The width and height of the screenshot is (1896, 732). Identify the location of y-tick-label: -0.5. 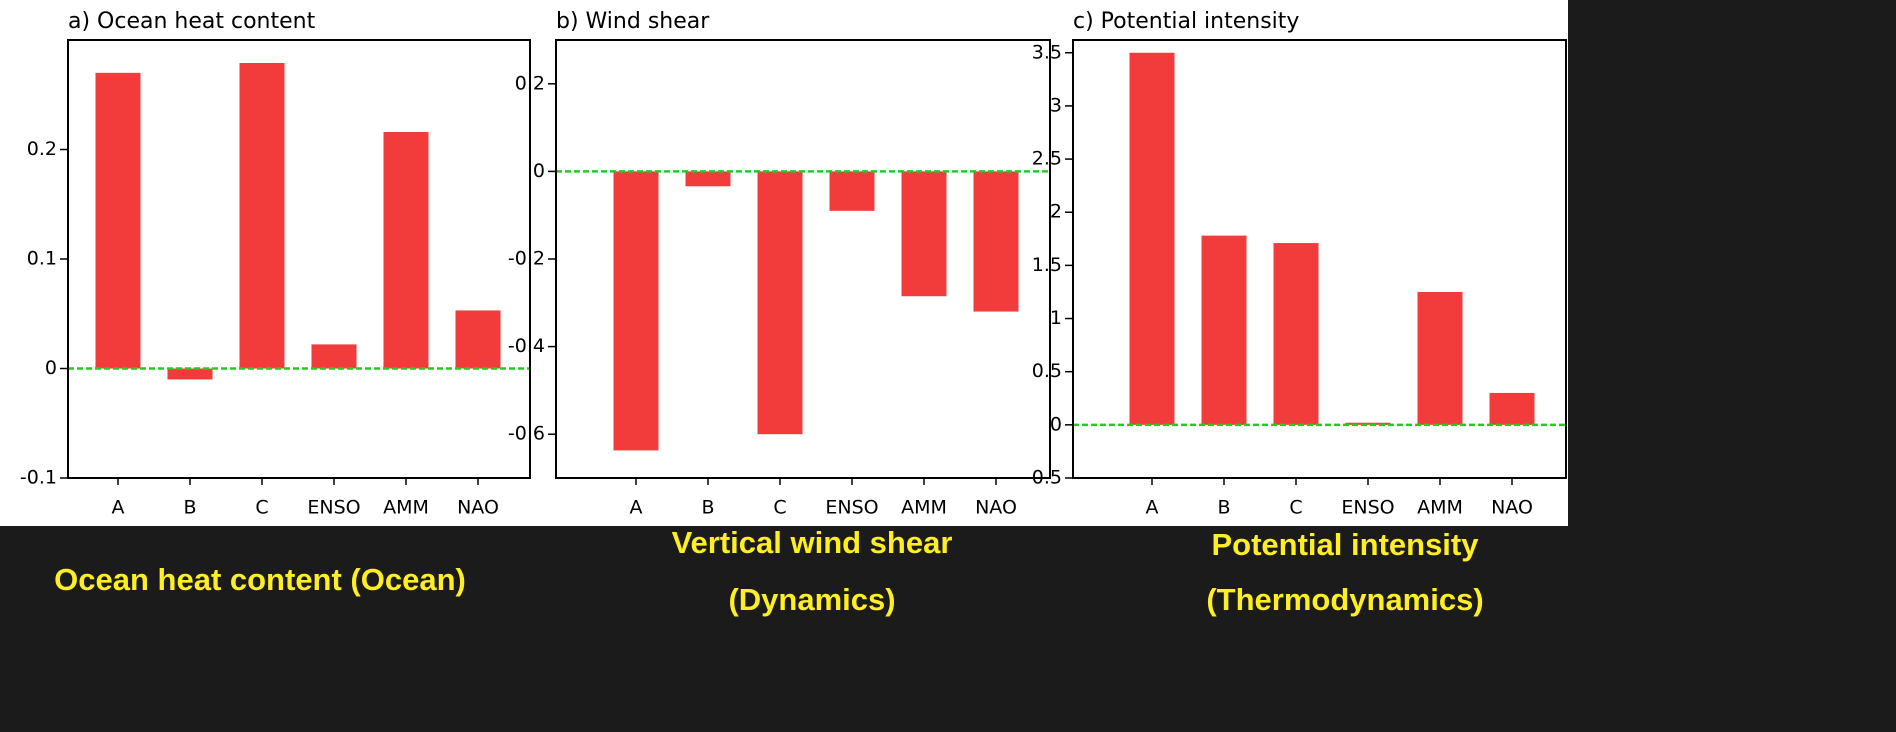
(1043, 478).